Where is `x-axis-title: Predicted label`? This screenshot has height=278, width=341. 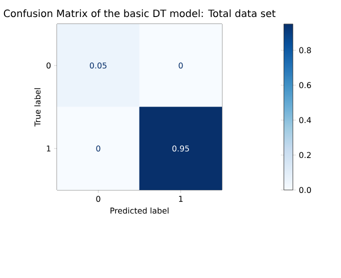
x-axis-title: Predicted label is located at coordinates (139, 210).